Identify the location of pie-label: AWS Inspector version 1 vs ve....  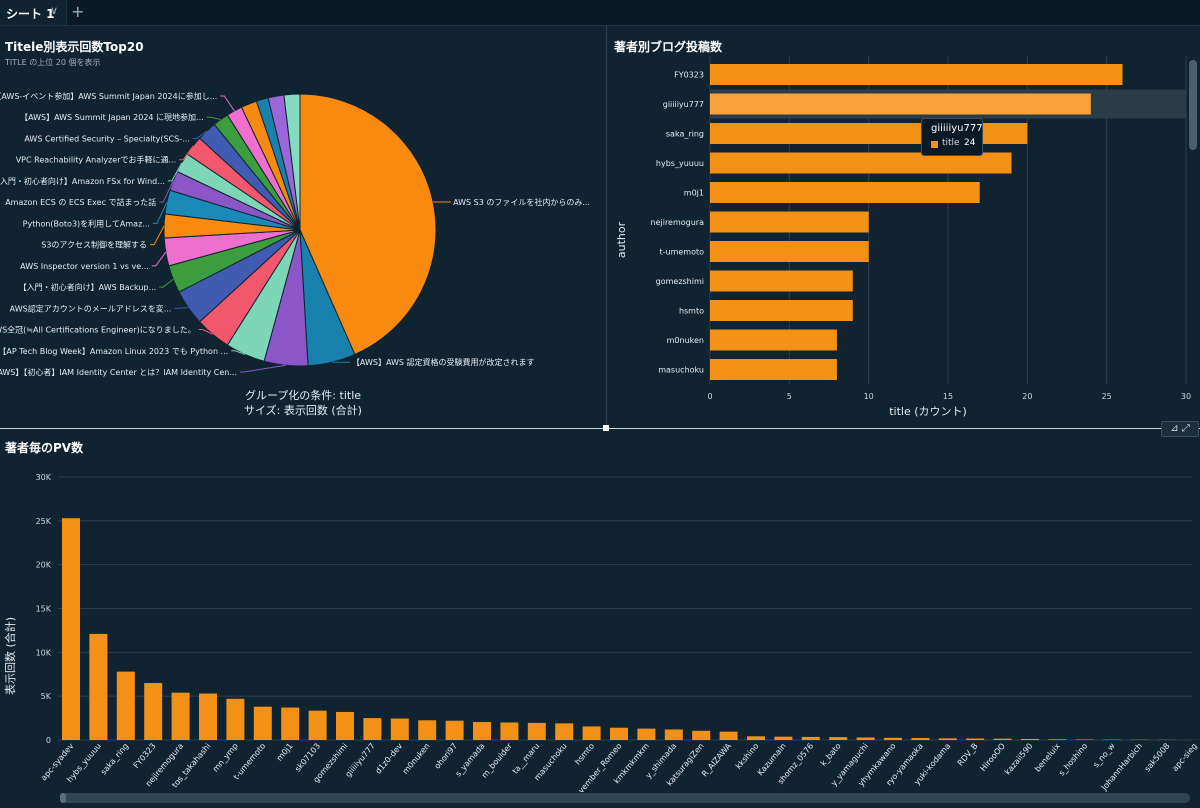
(84, 266).